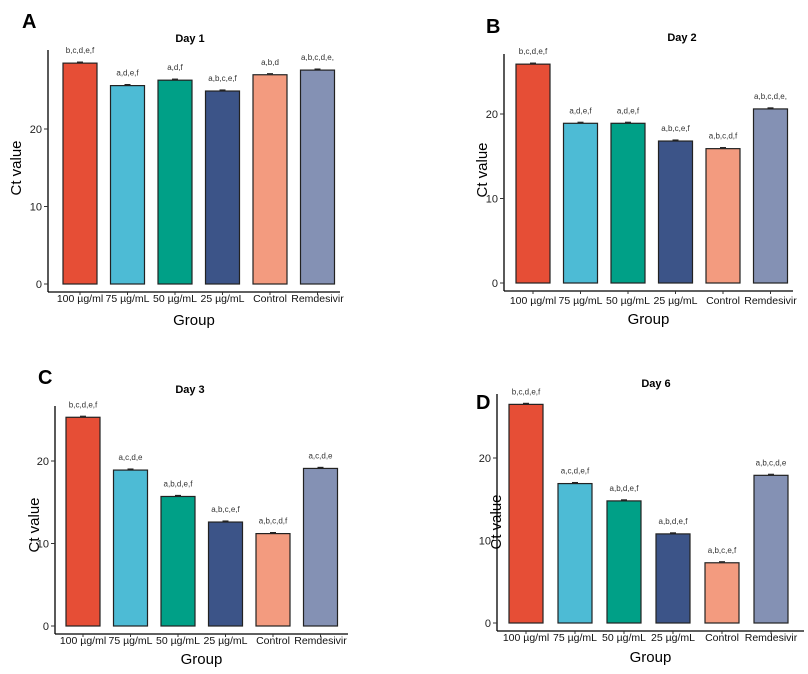 This screenshot has width=808, height=674. I want to click on panel-label: C, so click(45, 378).